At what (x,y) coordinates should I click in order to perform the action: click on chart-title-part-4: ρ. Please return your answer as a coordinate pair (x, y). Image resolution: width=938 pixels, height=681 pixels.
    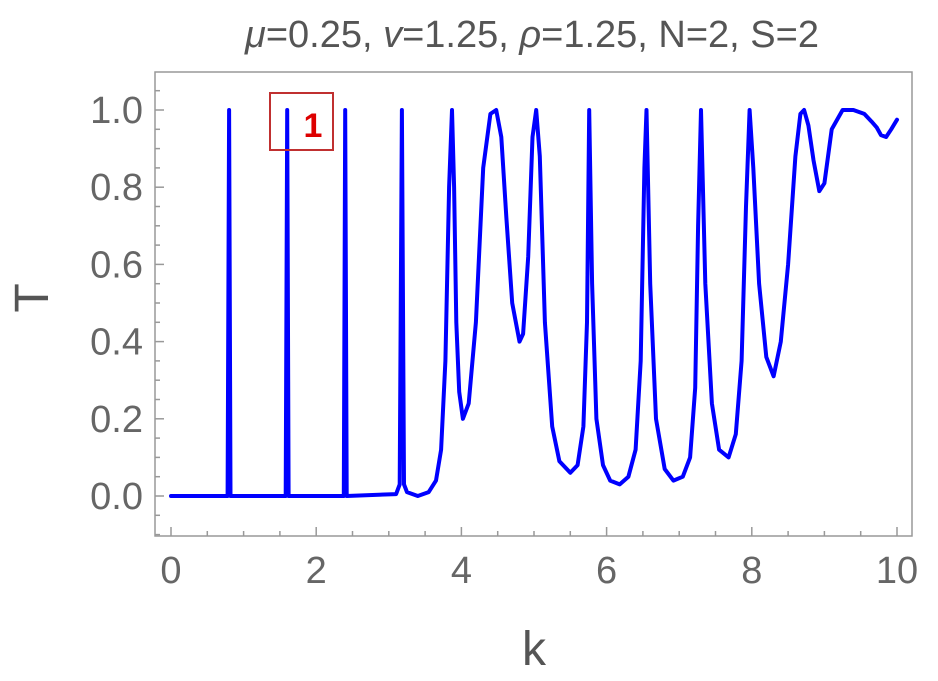
    Looking at the image, I should click on (529, 35).